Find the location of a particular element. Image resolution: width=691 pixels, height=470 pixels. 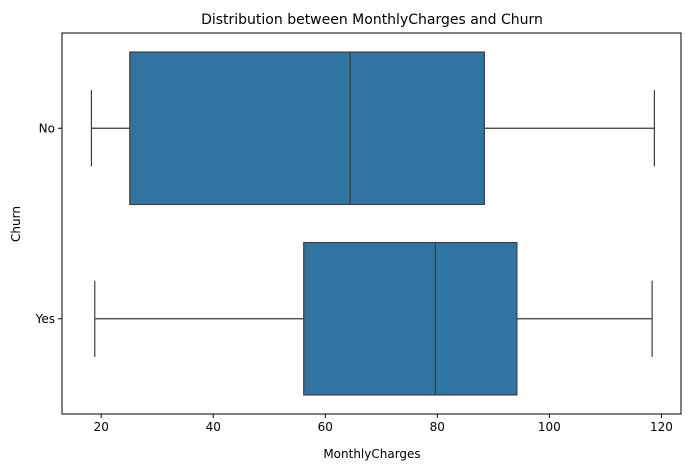

y-tick-label: Yes is located at coordinates (45, 319).